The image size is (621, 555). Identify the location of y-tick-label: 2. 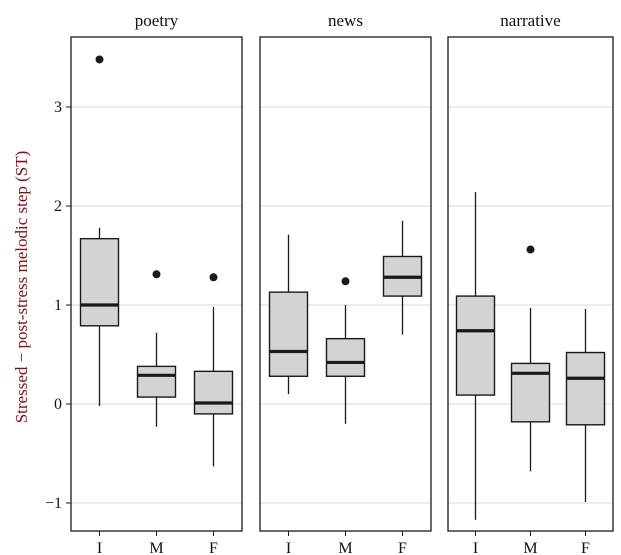
(58, 206).